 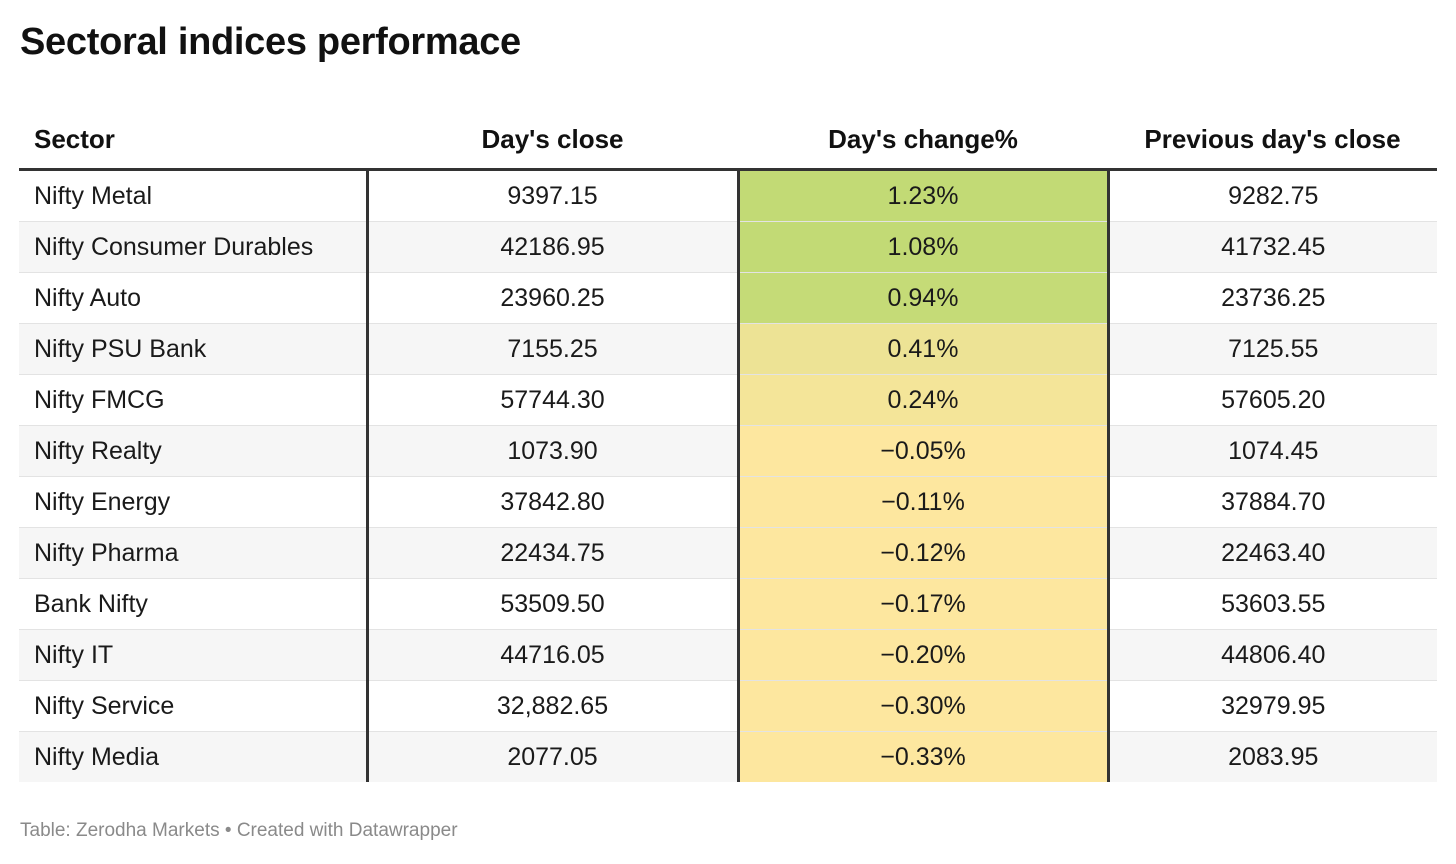 I want to click on cell-previous-close: 1074.45, so click(x=1272, y=451).